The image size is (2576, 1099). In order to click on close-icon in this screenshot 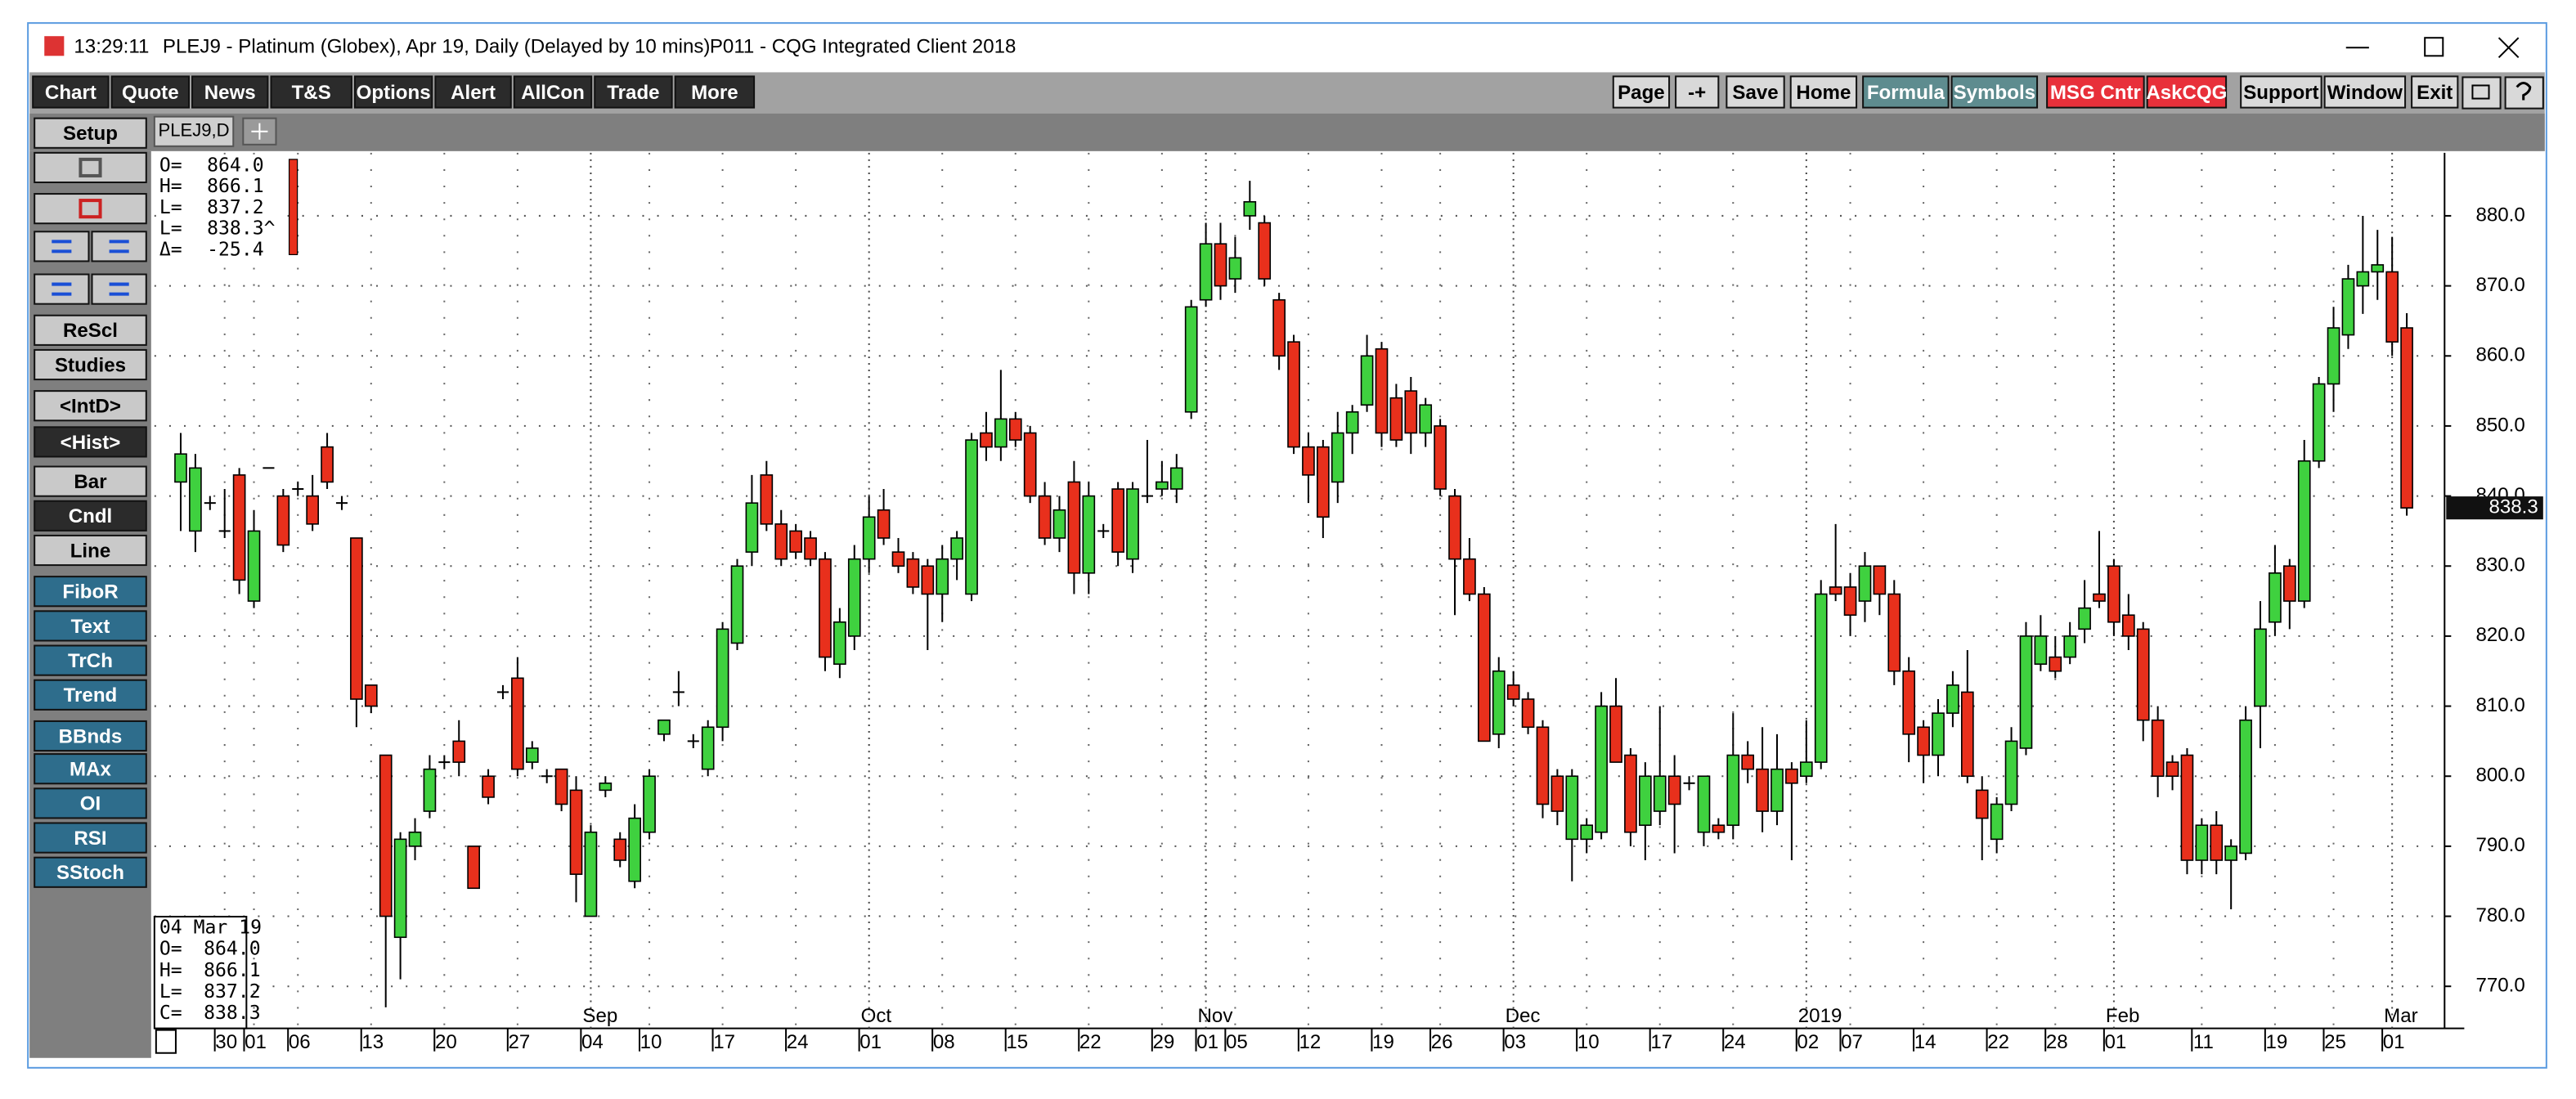, I will do `click(2509, 48)`.